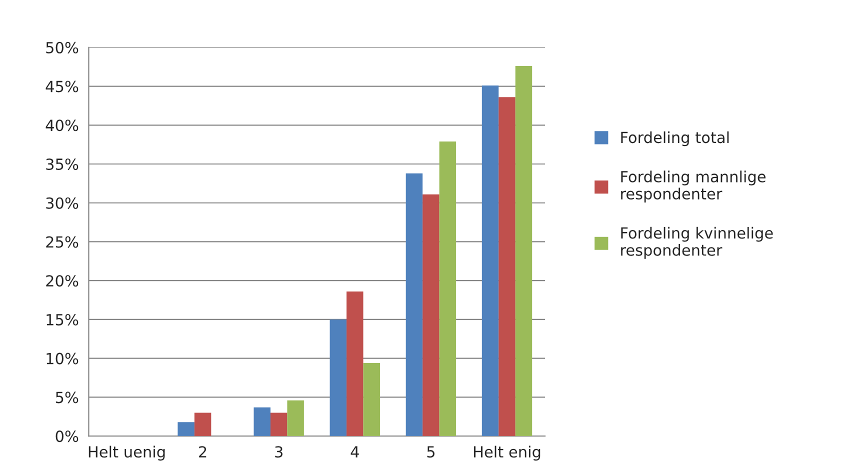 This screenshot has width=845, height=474. What do you see at coordinates (62, 320) in the screenshot?
I see `y-tick-label: 15%` at bounding box center [62, 320].